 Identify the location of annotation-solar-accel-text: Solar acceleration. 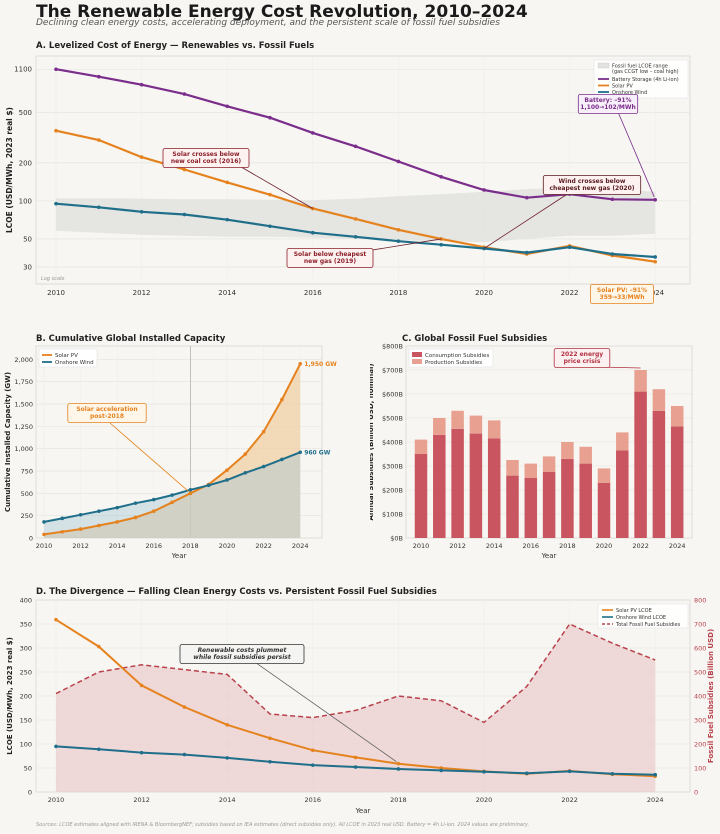
(106, 409).